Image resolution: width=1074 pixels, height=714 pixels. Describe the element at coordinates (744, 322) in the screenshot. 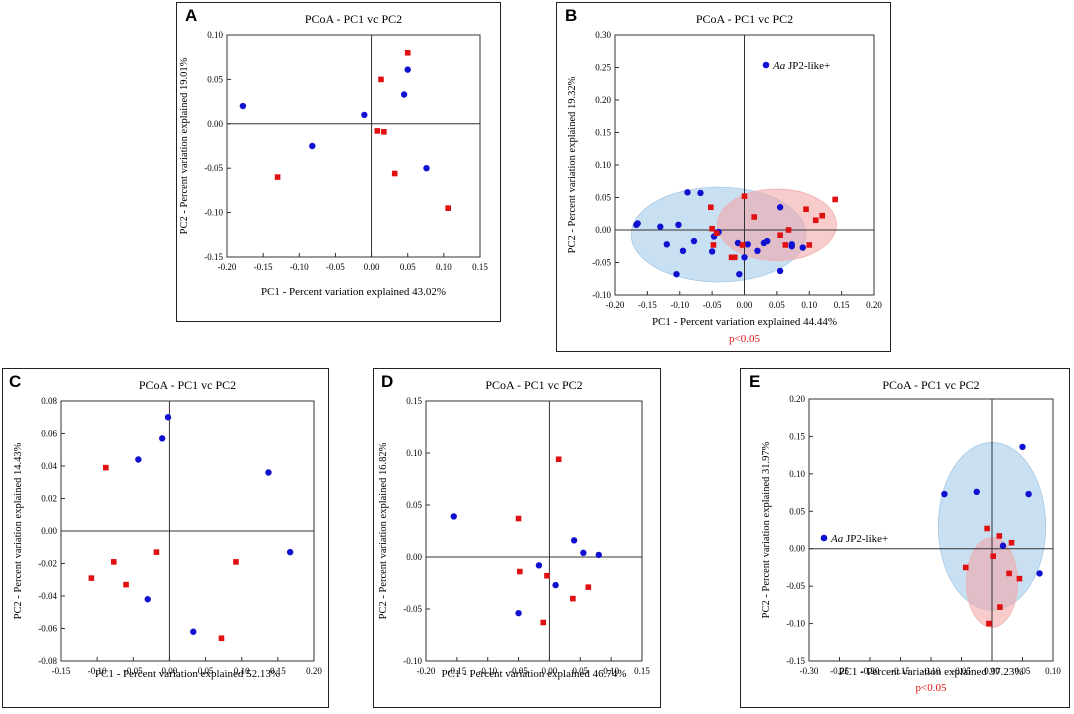

I see `x-axis-label: PC1 - Percent variation explained 44.44%` at that location.